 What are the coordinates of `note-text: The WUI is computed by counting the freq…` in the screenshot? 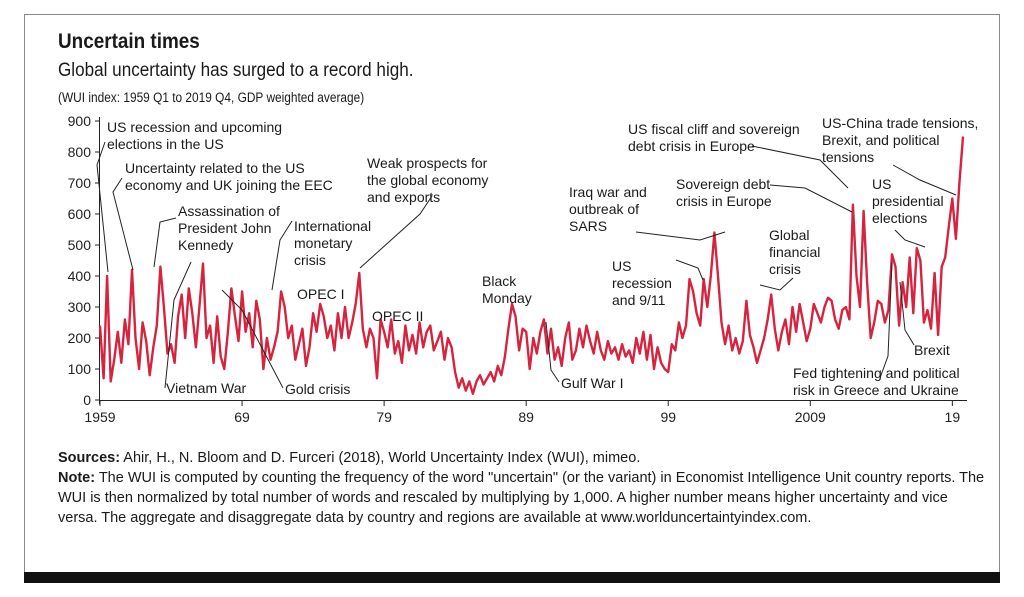 It's located at (521, 498).